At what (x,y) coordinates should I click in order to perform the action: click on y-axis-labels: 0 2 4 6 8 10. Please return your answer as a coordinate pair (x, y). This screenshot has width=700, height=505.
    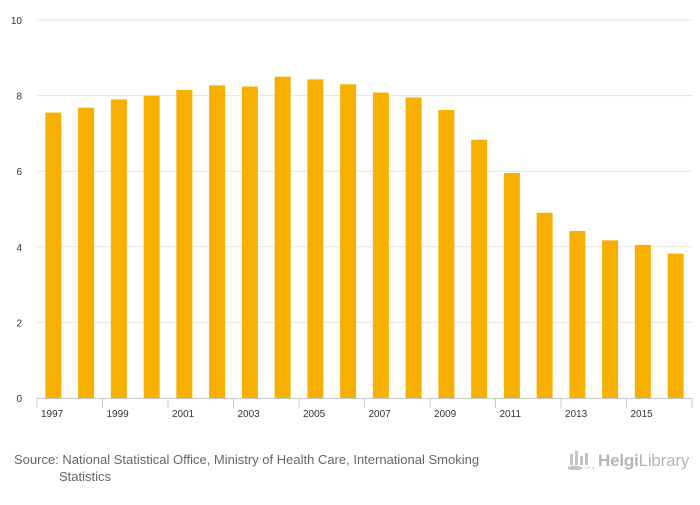
    Looking at the image, I should click on (17, 210).